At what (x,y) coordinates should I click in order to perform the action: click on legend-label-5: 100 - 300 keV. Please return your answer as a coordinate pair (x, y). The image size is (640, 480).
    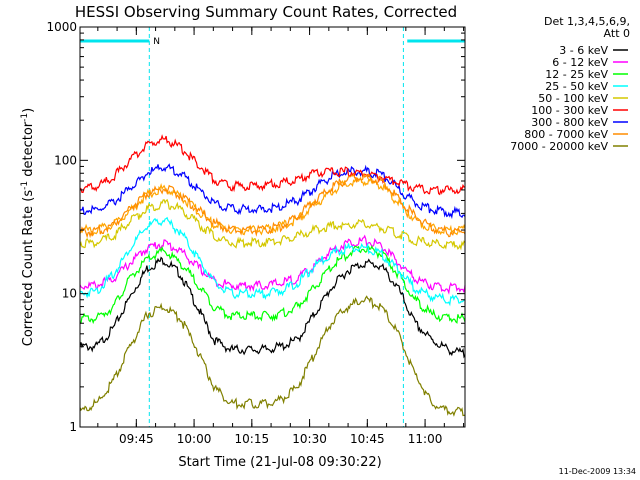
    Looking at the image, I should click on (569, 110).